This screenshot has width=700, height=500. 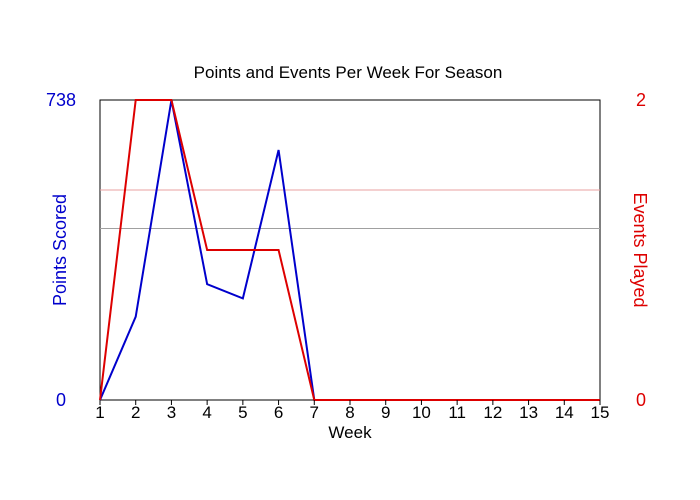 I want to click on x-tick-label: 4, so click(x=206, y=412).